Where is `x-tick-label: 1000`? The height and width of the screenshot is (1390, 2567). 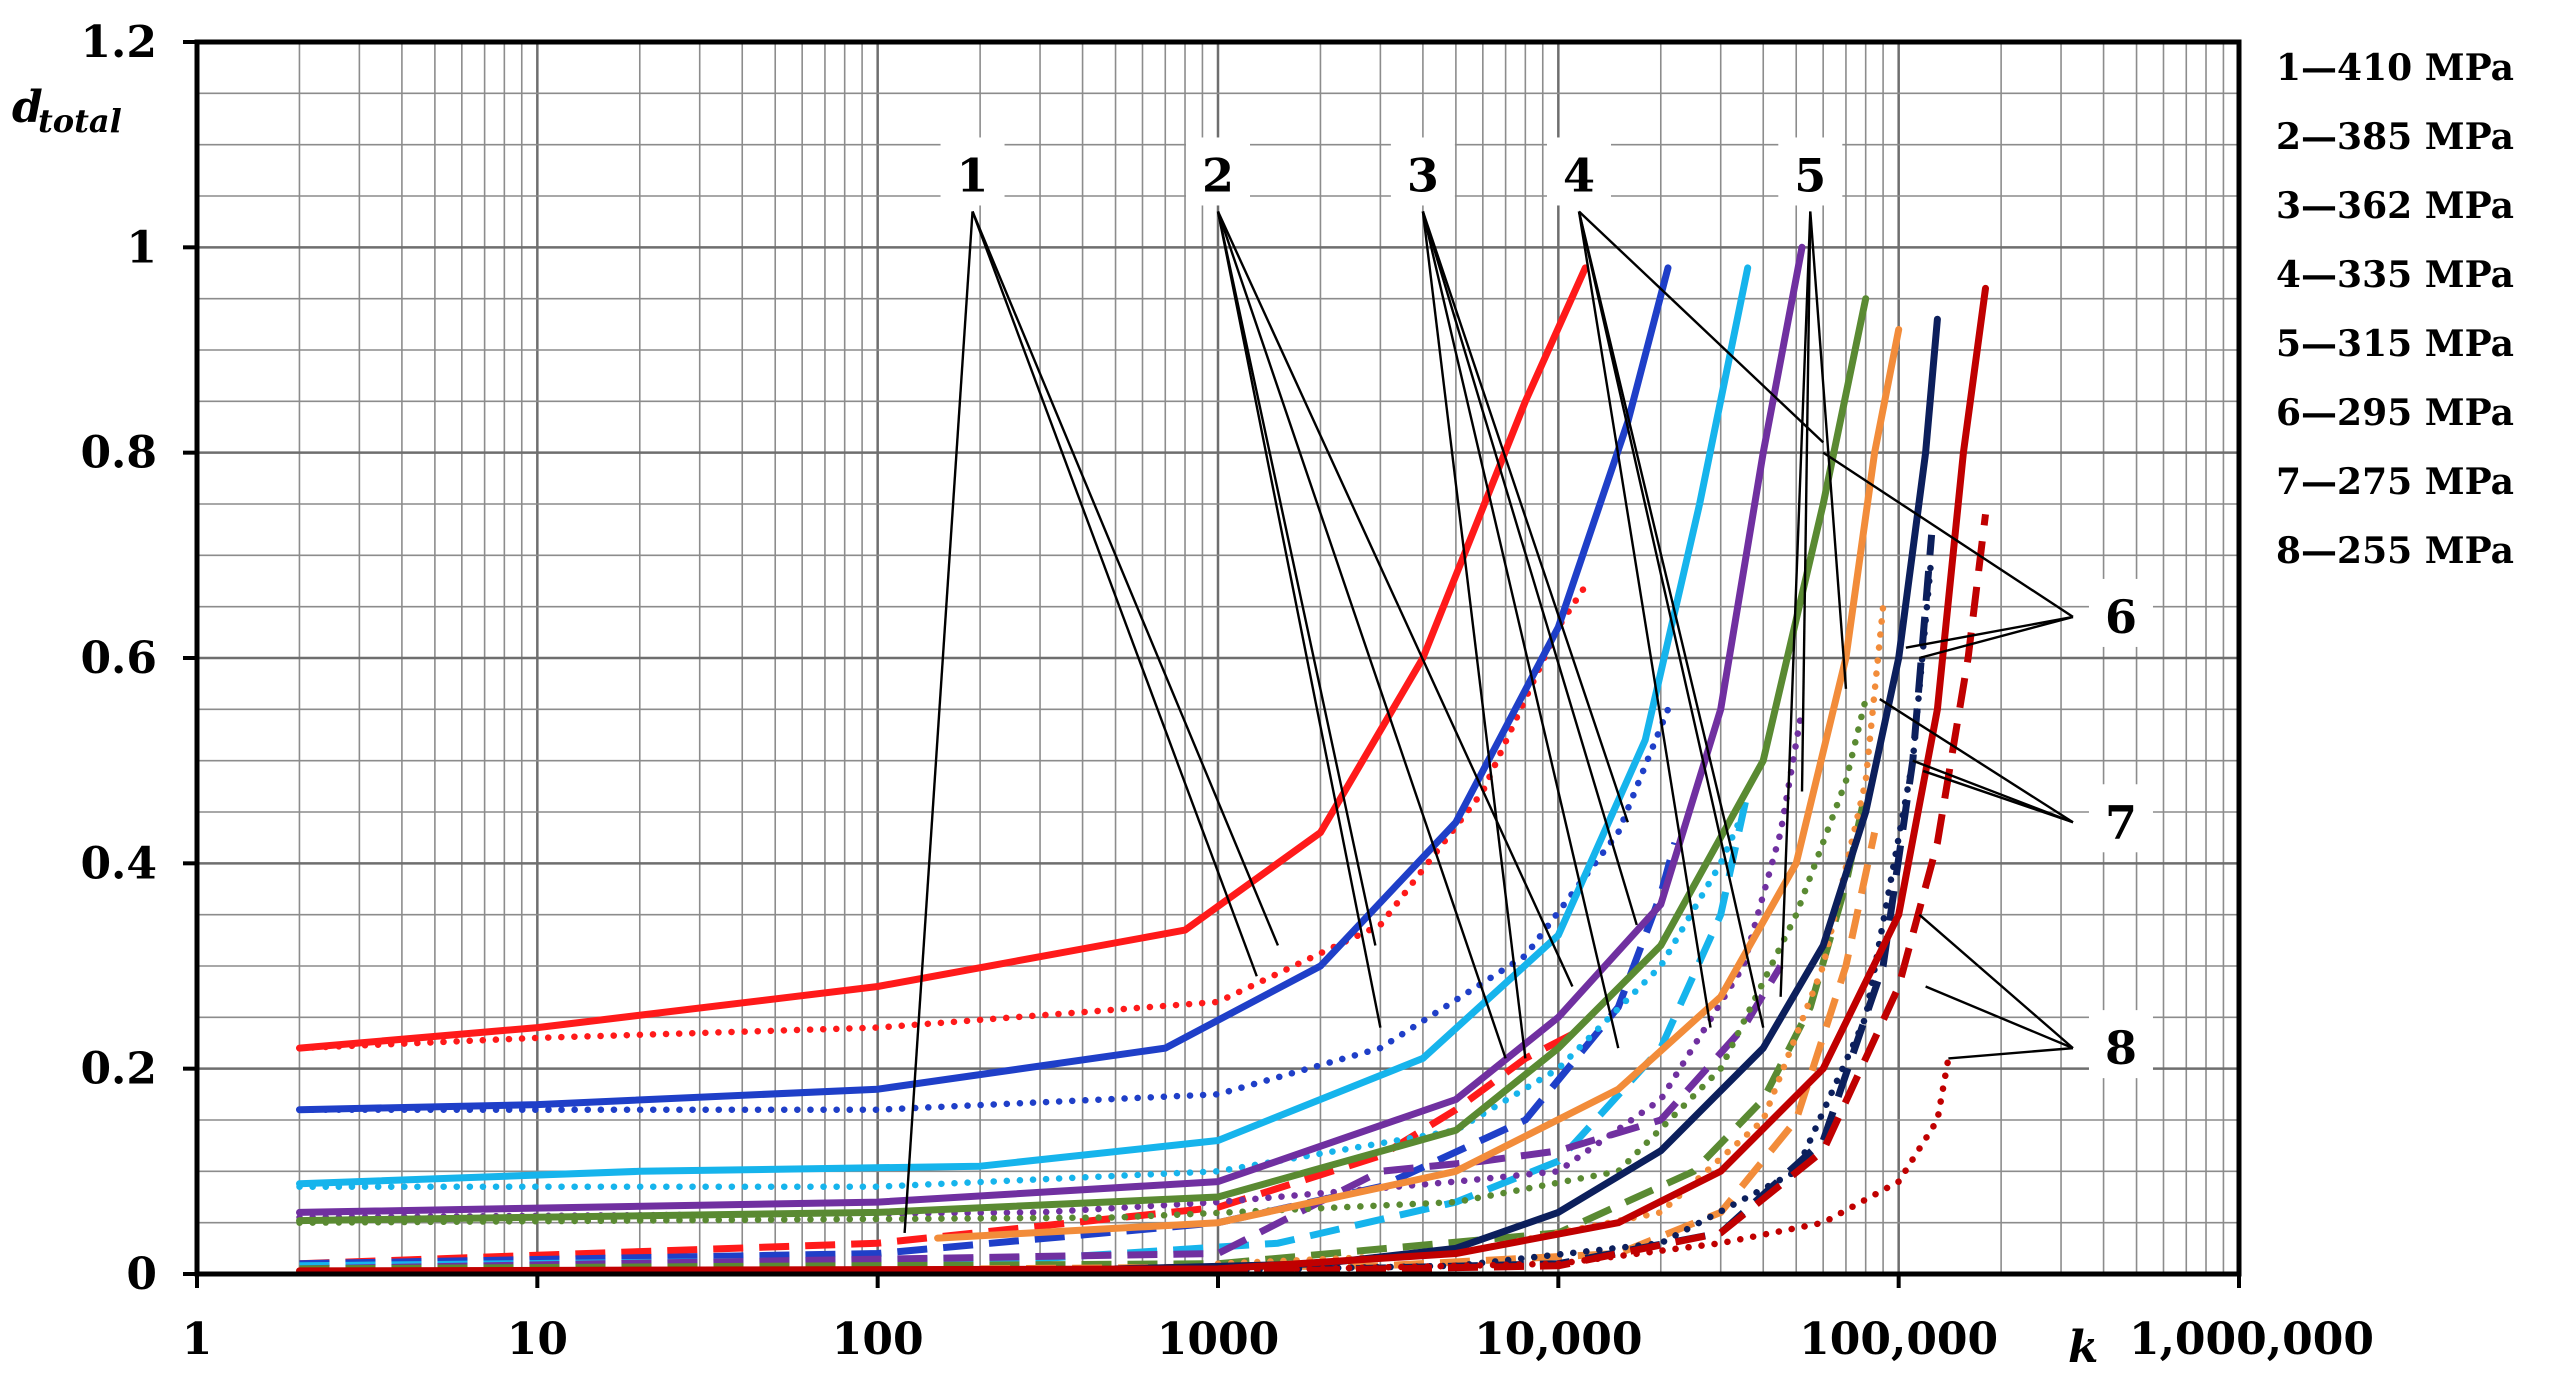 x-tick-label: 1000 is located at coordinates (1218, 1339).